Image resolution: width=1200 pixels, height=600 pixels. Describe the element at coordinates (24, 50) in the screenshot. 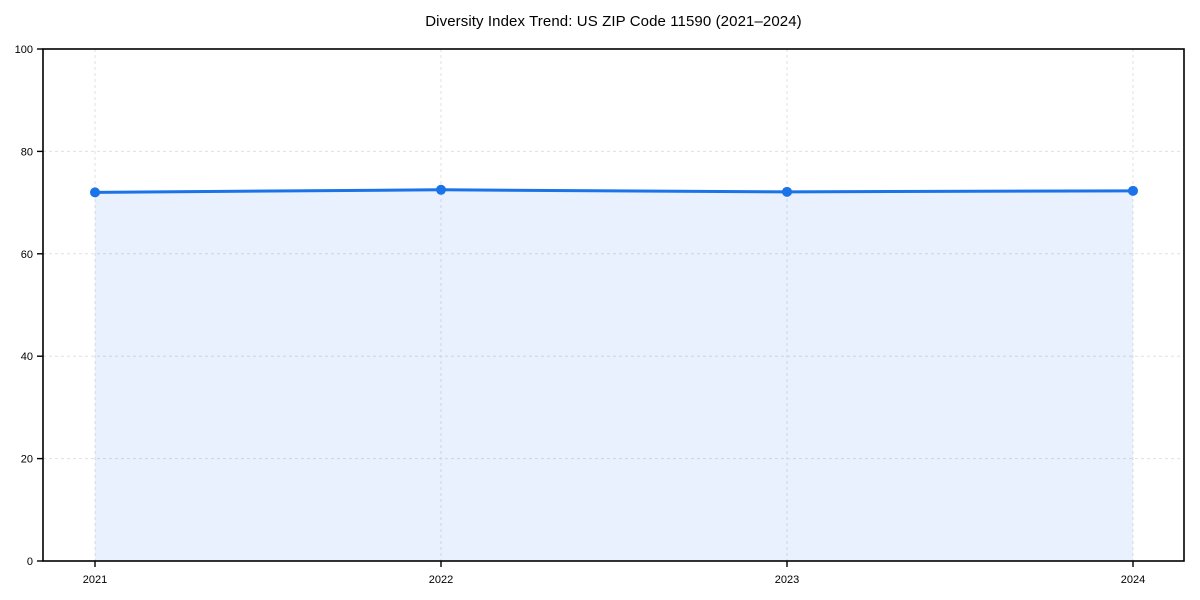

I see `y-tick-label: 100` at that location.